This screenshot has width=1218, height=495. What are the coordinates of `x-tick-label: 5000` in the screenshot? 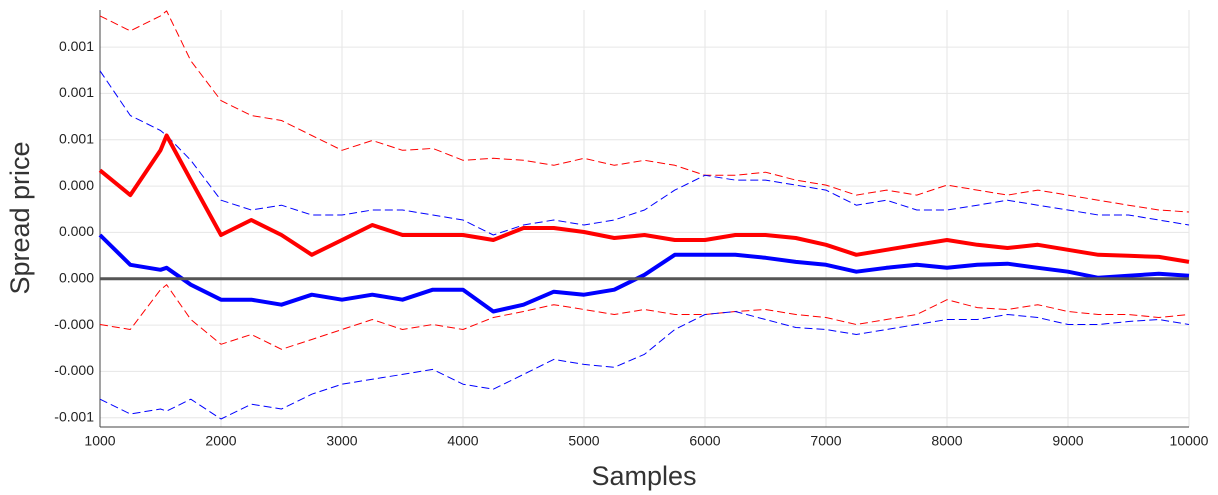 It's located at (583, 441).